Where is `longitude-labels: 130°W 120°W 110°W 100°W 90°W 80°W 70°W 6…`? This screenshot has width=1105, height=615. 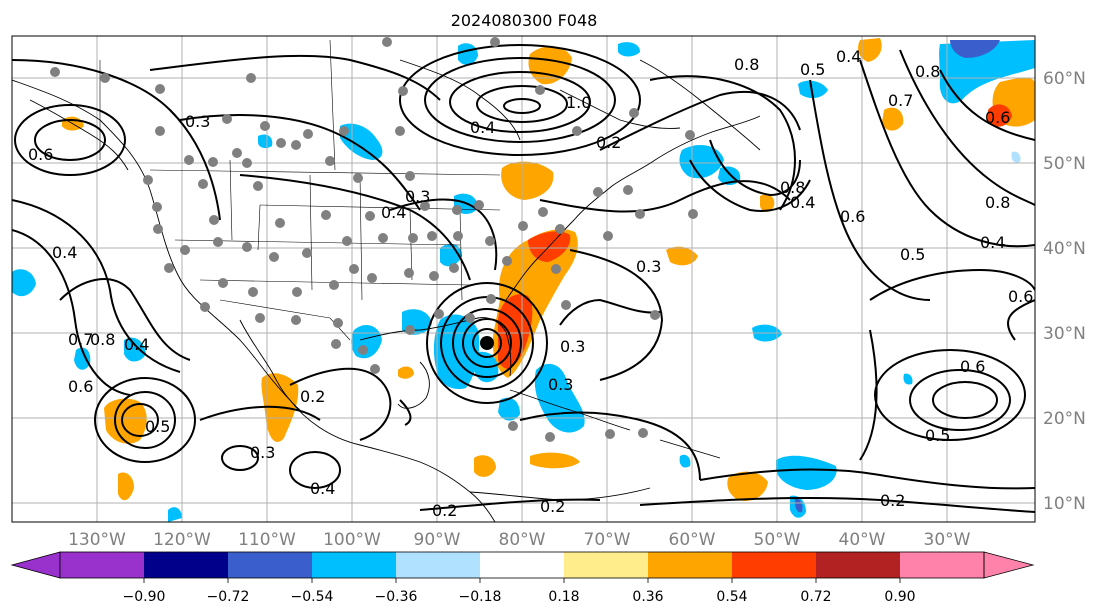 longitude-labels: 130°W 120°W 110°W 100°W 90°W 80°W 70°W 6… is located at coordinates (519, 540).